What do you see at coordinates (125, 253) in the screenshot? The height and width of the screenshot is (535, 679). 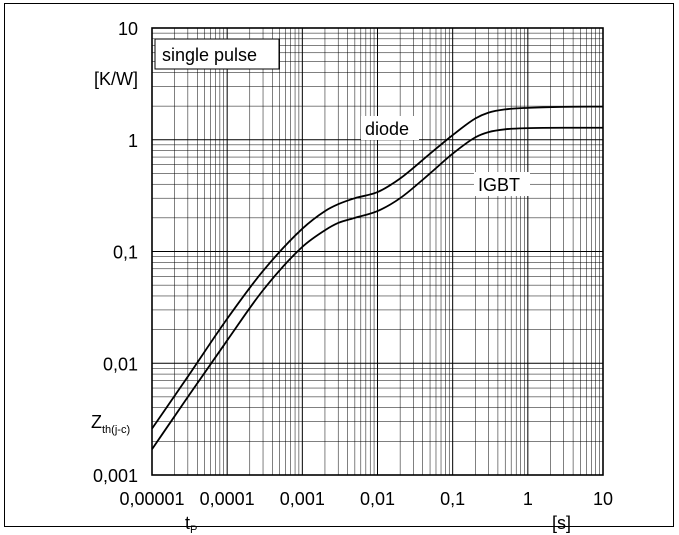 I see `y-tick-label: 0,1` at bounding box center [125, 253].